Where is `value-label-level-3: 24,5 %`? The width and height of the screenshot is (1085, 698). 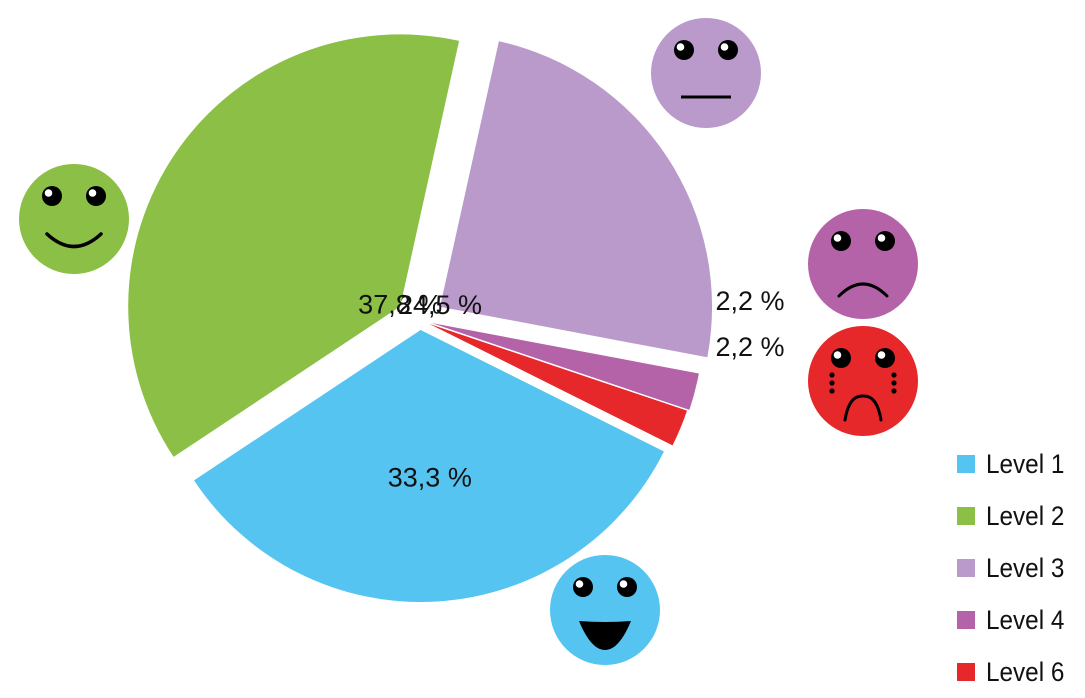
value-label-level-3: 24,5 % is located at coordinates (440, 305).